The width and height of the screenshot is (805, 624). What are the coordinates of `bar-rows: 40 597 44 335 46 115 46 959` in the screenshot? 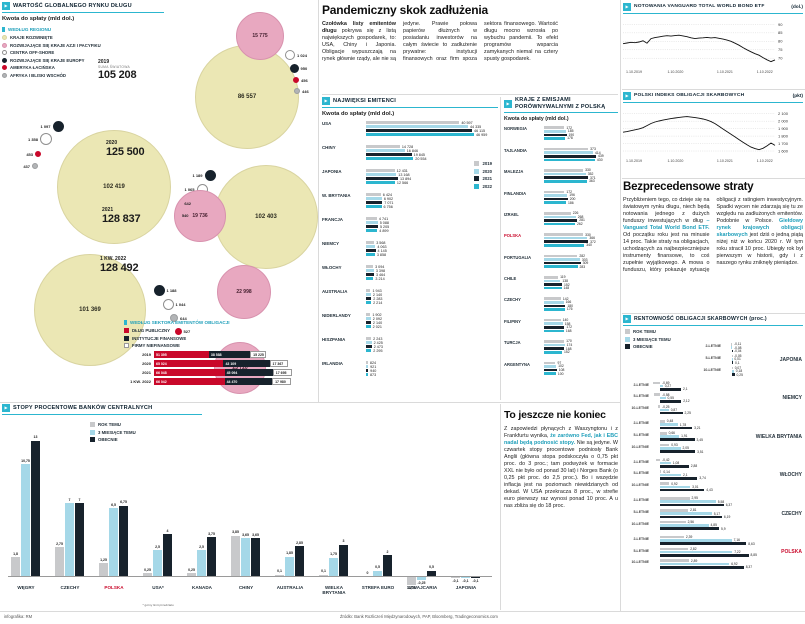 It's located at (426, 129).